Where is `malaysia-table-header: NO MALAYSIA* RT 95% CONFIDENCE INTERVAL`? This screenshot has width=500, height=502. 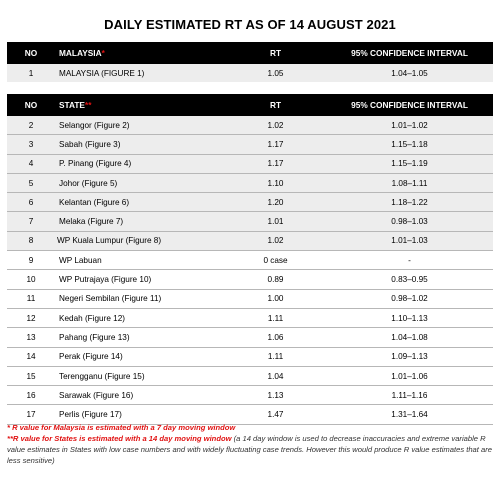 malaysia-table-header: NO MALAYSIA* RT 95% CONFIDENCE INTERVAL is located at coordinates (250, 53).